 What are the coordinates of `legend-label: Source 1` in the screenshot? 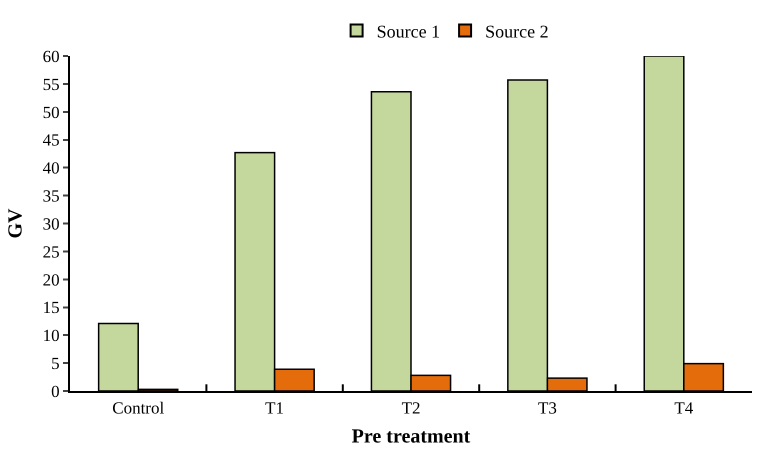 It's located at (408, 32).